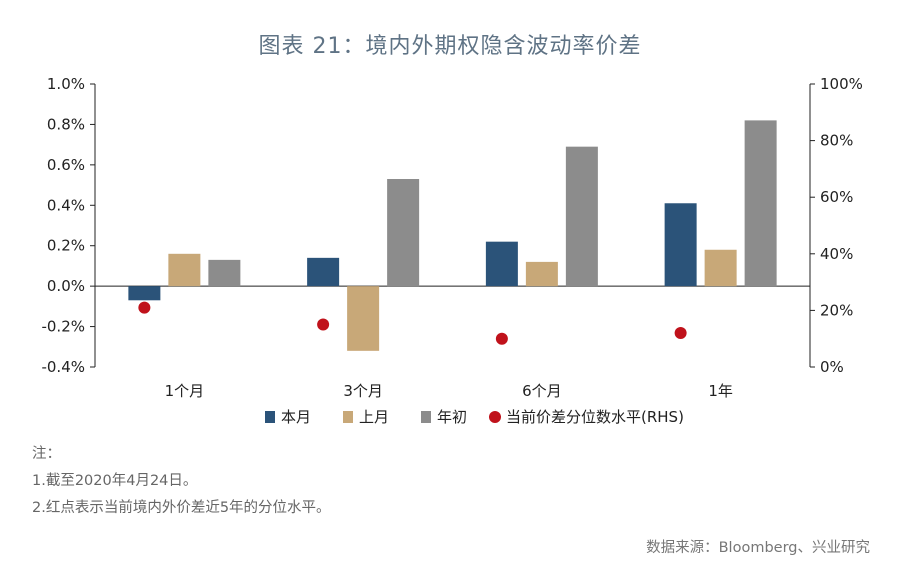  Describe the element at coordinates (474, 417) in the screenshot. I see `legend: 本月 上月 年初 当前价差分位数水平(RHS)` at that location.